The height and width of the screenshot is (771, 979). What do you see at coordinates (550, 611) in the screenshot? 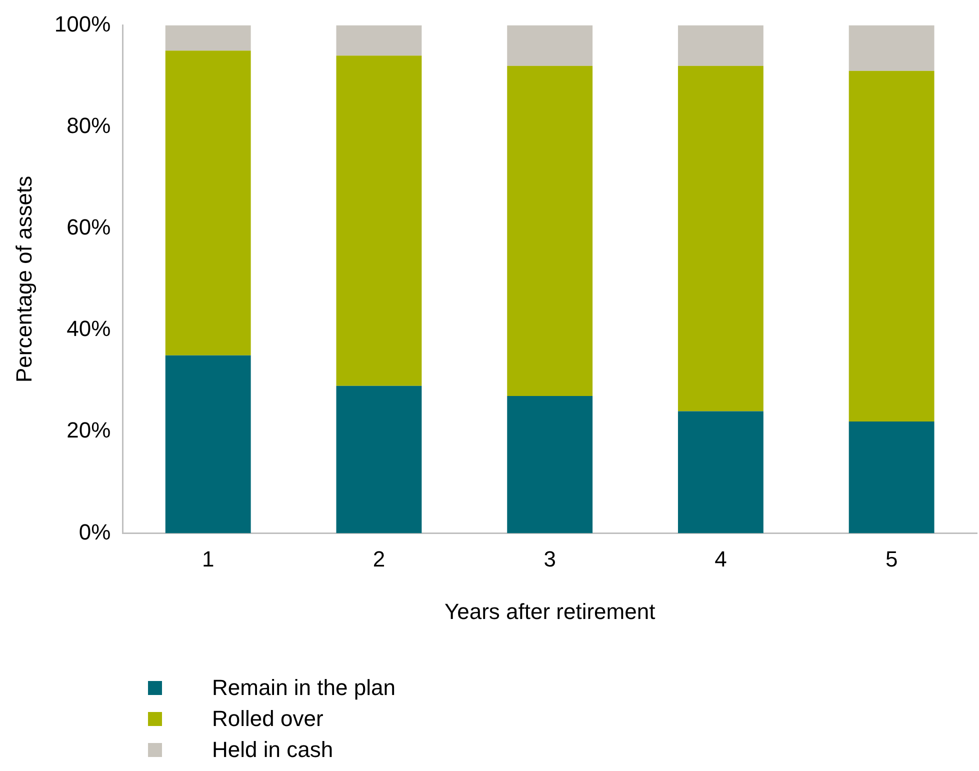
I see `x-axis-title: Years after retirement` at bounding box center [550, 611].